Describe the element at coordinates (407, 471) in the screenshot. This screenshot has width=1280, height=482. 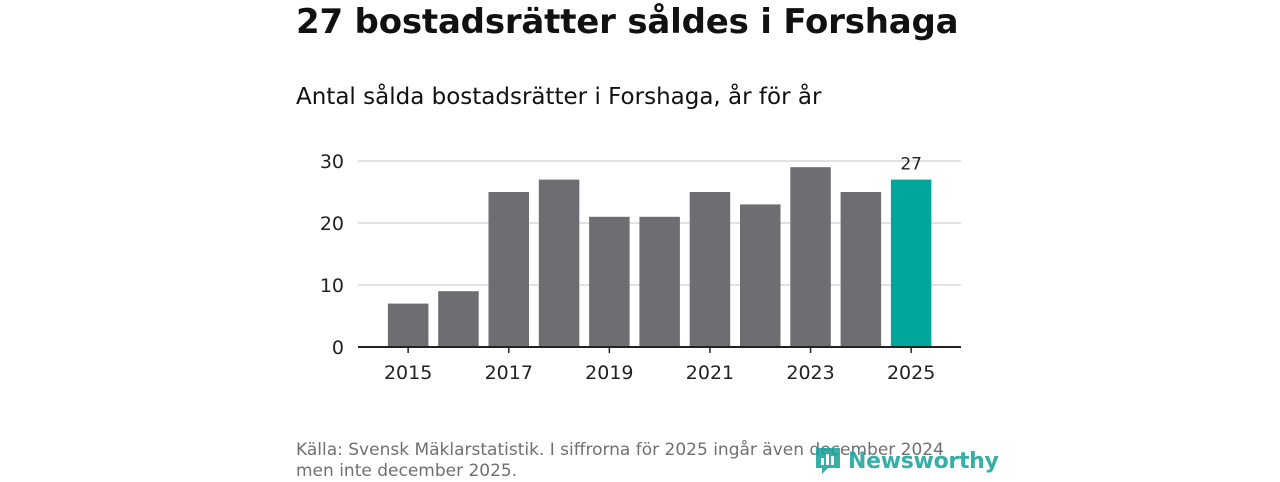
I see `source-line-2: men inte december 2025.` at that location.